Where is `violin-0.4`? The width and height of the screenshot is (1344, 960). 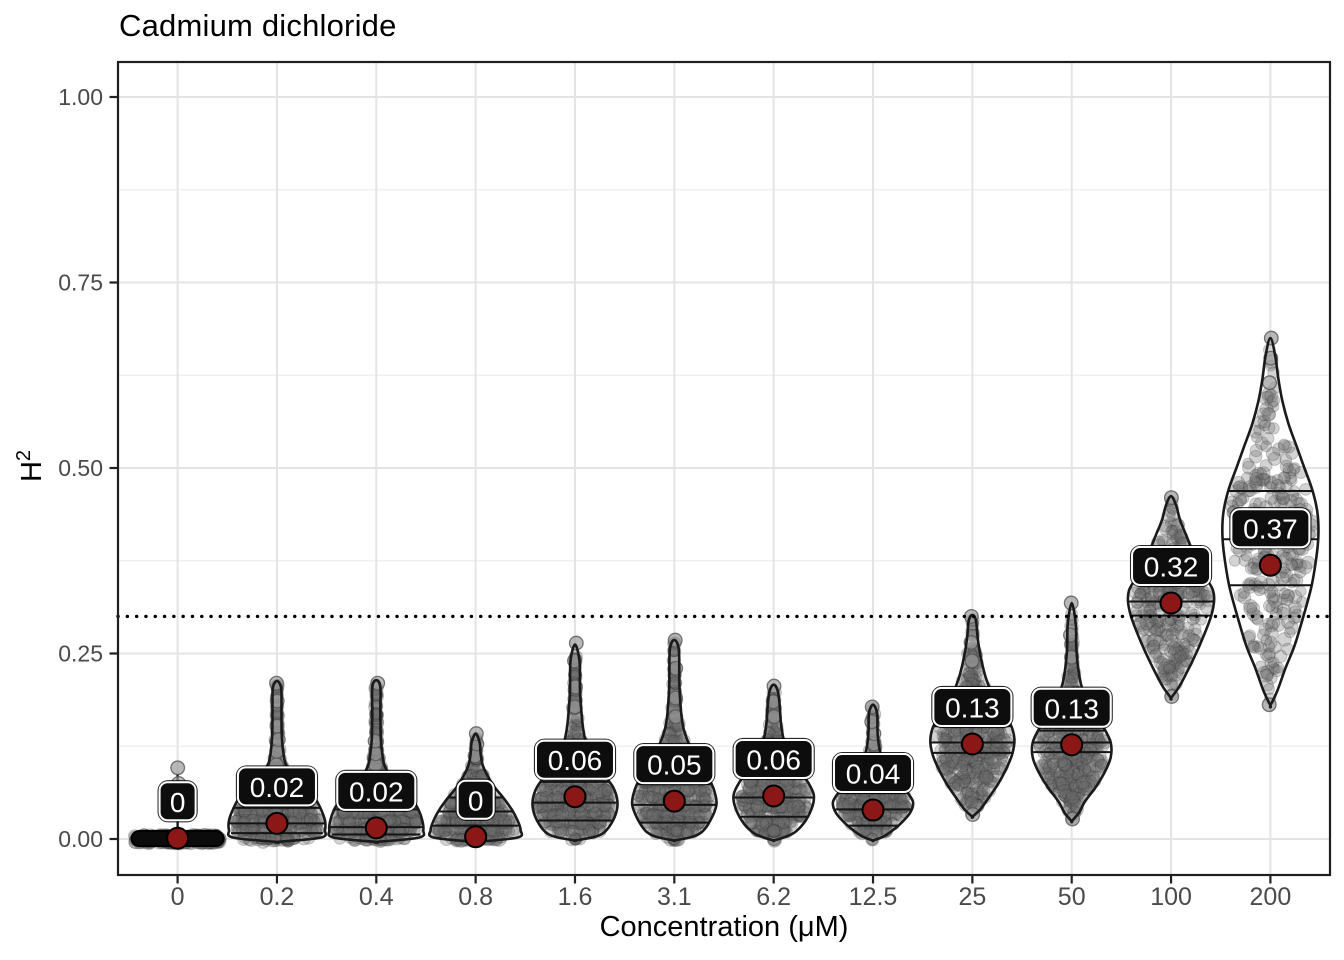
violin-0.4 is located at coordinates (376, 762).